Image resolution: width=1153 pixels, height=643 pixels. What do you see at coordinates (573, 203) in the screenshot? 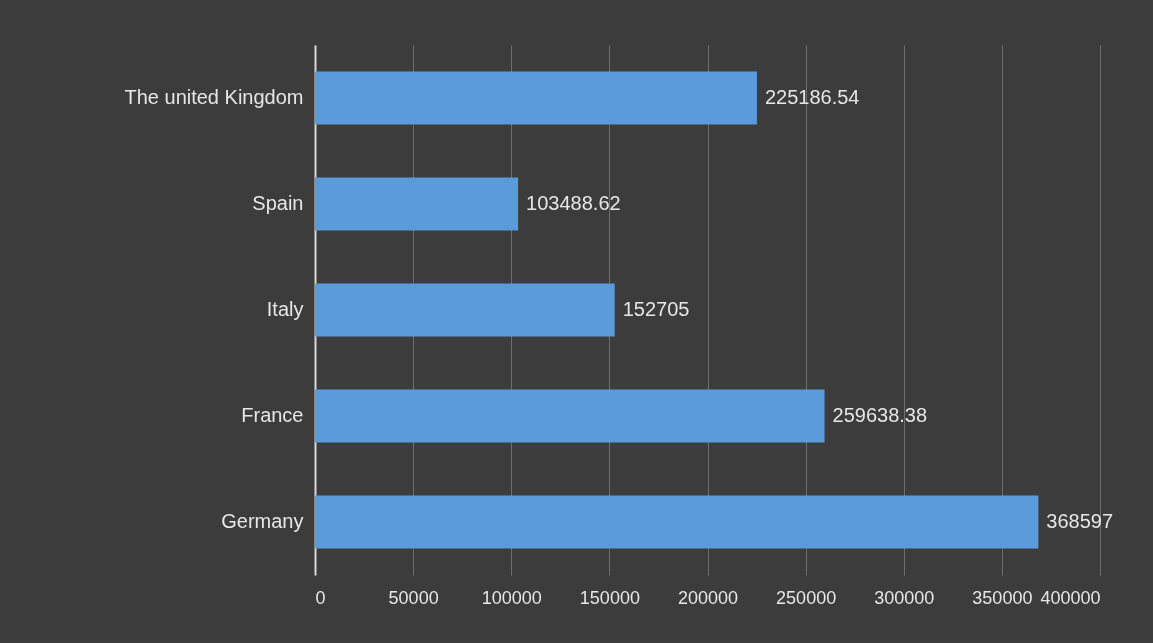
I see `data-label: 103488.62` at bounding box center [573, 203].